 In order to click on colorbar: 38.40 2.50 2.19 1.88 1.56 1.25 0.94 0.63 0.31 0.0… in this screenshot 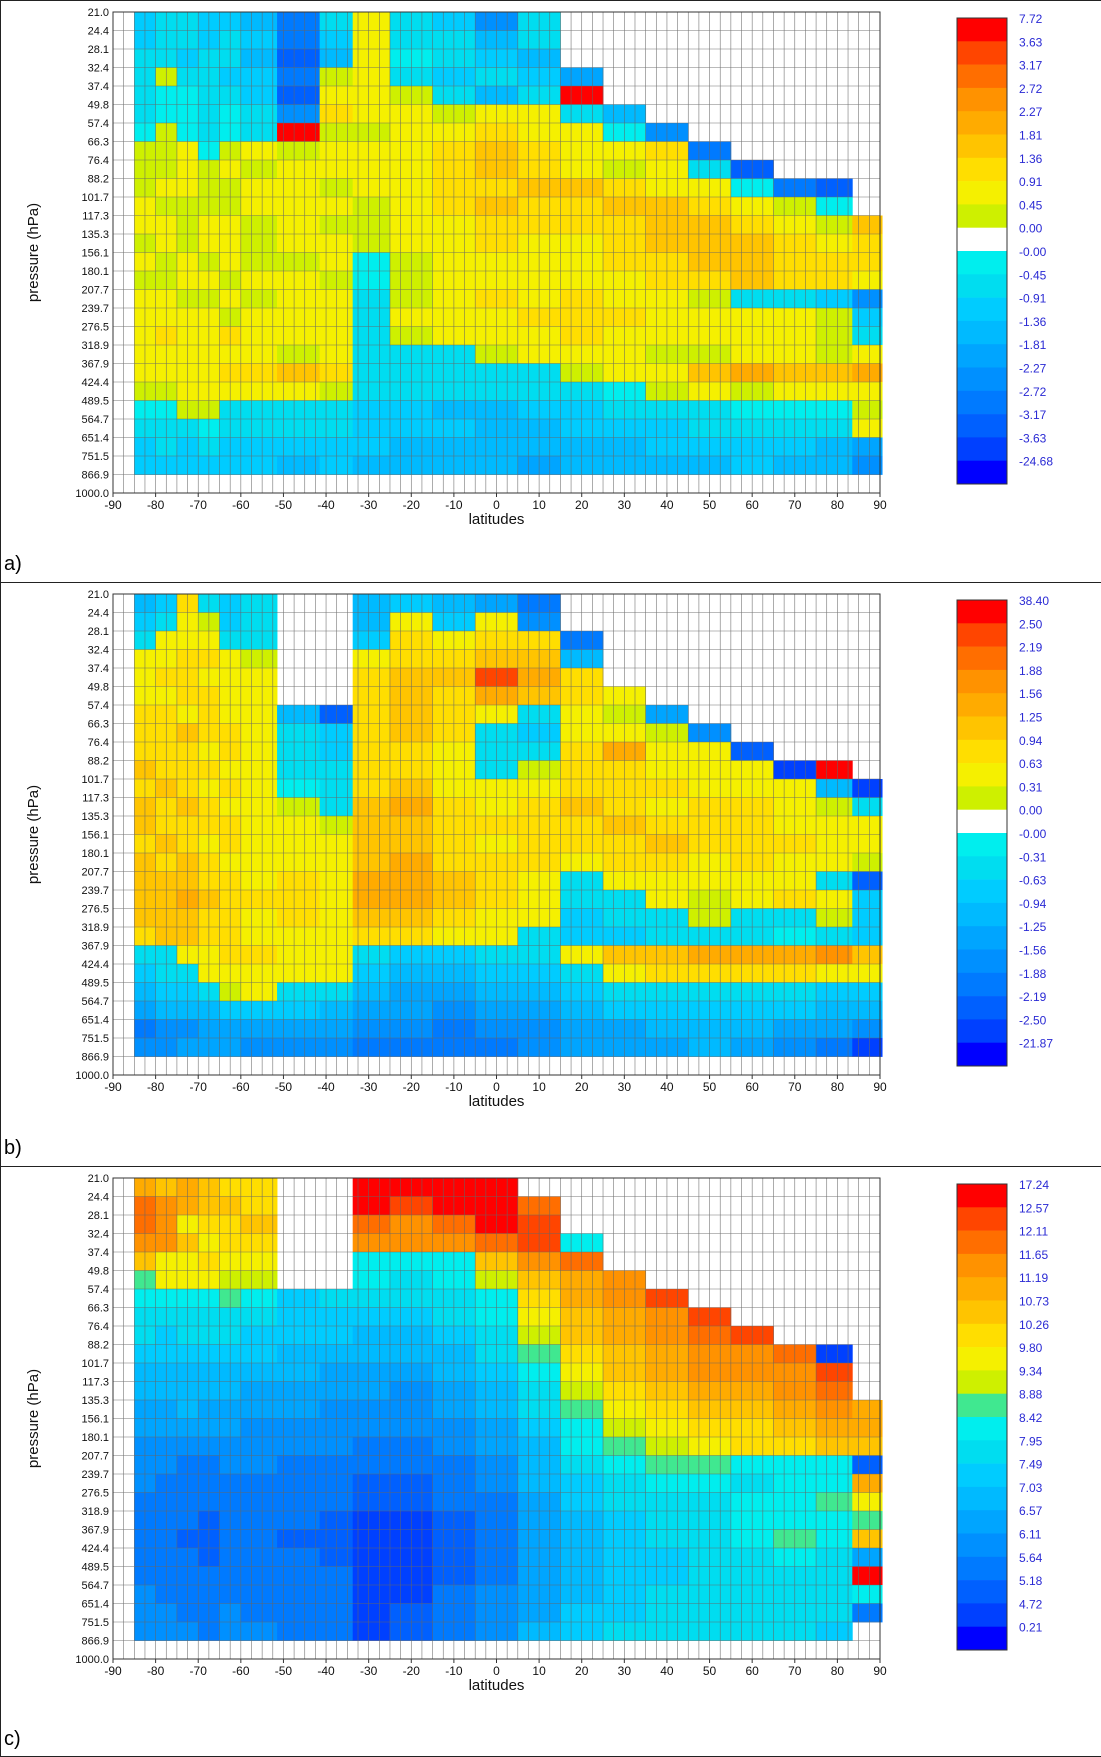, I will do `click(1004, 830)`.